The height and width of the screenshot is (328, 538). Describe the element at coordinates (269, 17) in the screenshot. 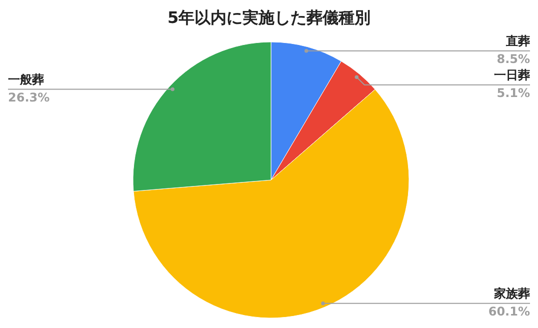

I see `chart-title: 5年以内に実施した葬儀種別` at that location.